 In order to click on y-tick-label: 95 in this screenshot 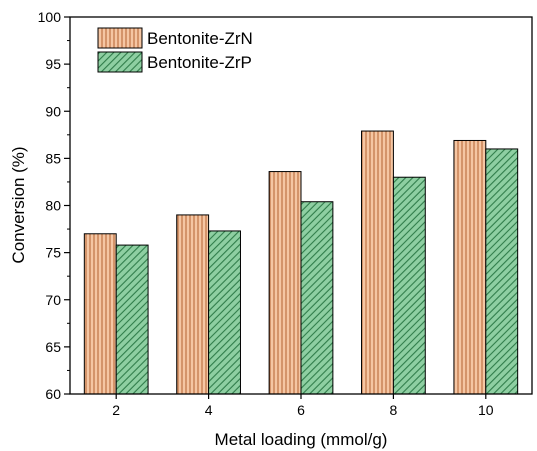, I will do `click(53, 64)`.